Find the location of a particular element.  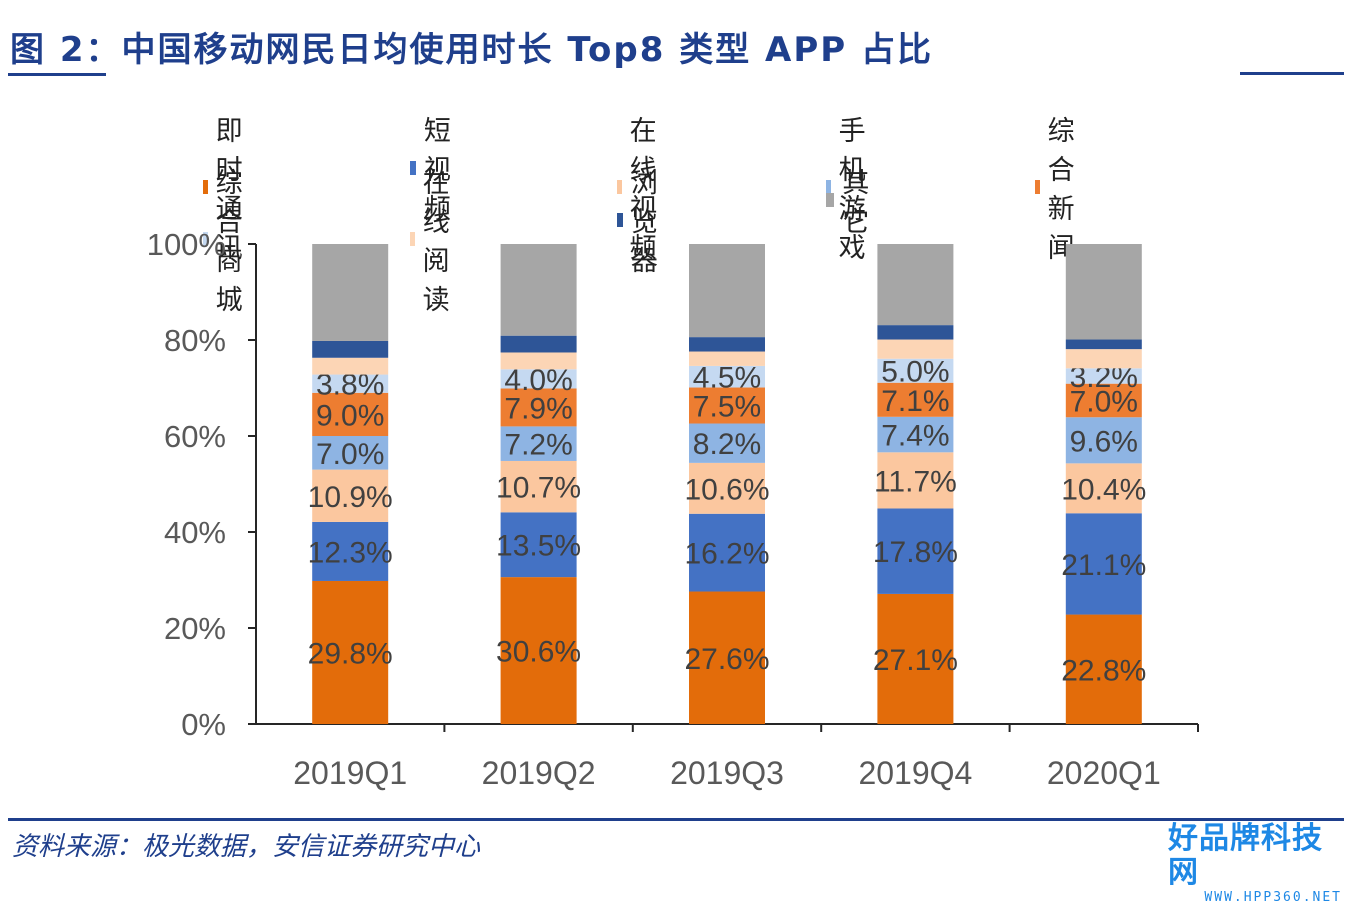

watermark-logo: 好品牌科技网 WWW.HPP360.NET is located at coordinates (1258, 863).